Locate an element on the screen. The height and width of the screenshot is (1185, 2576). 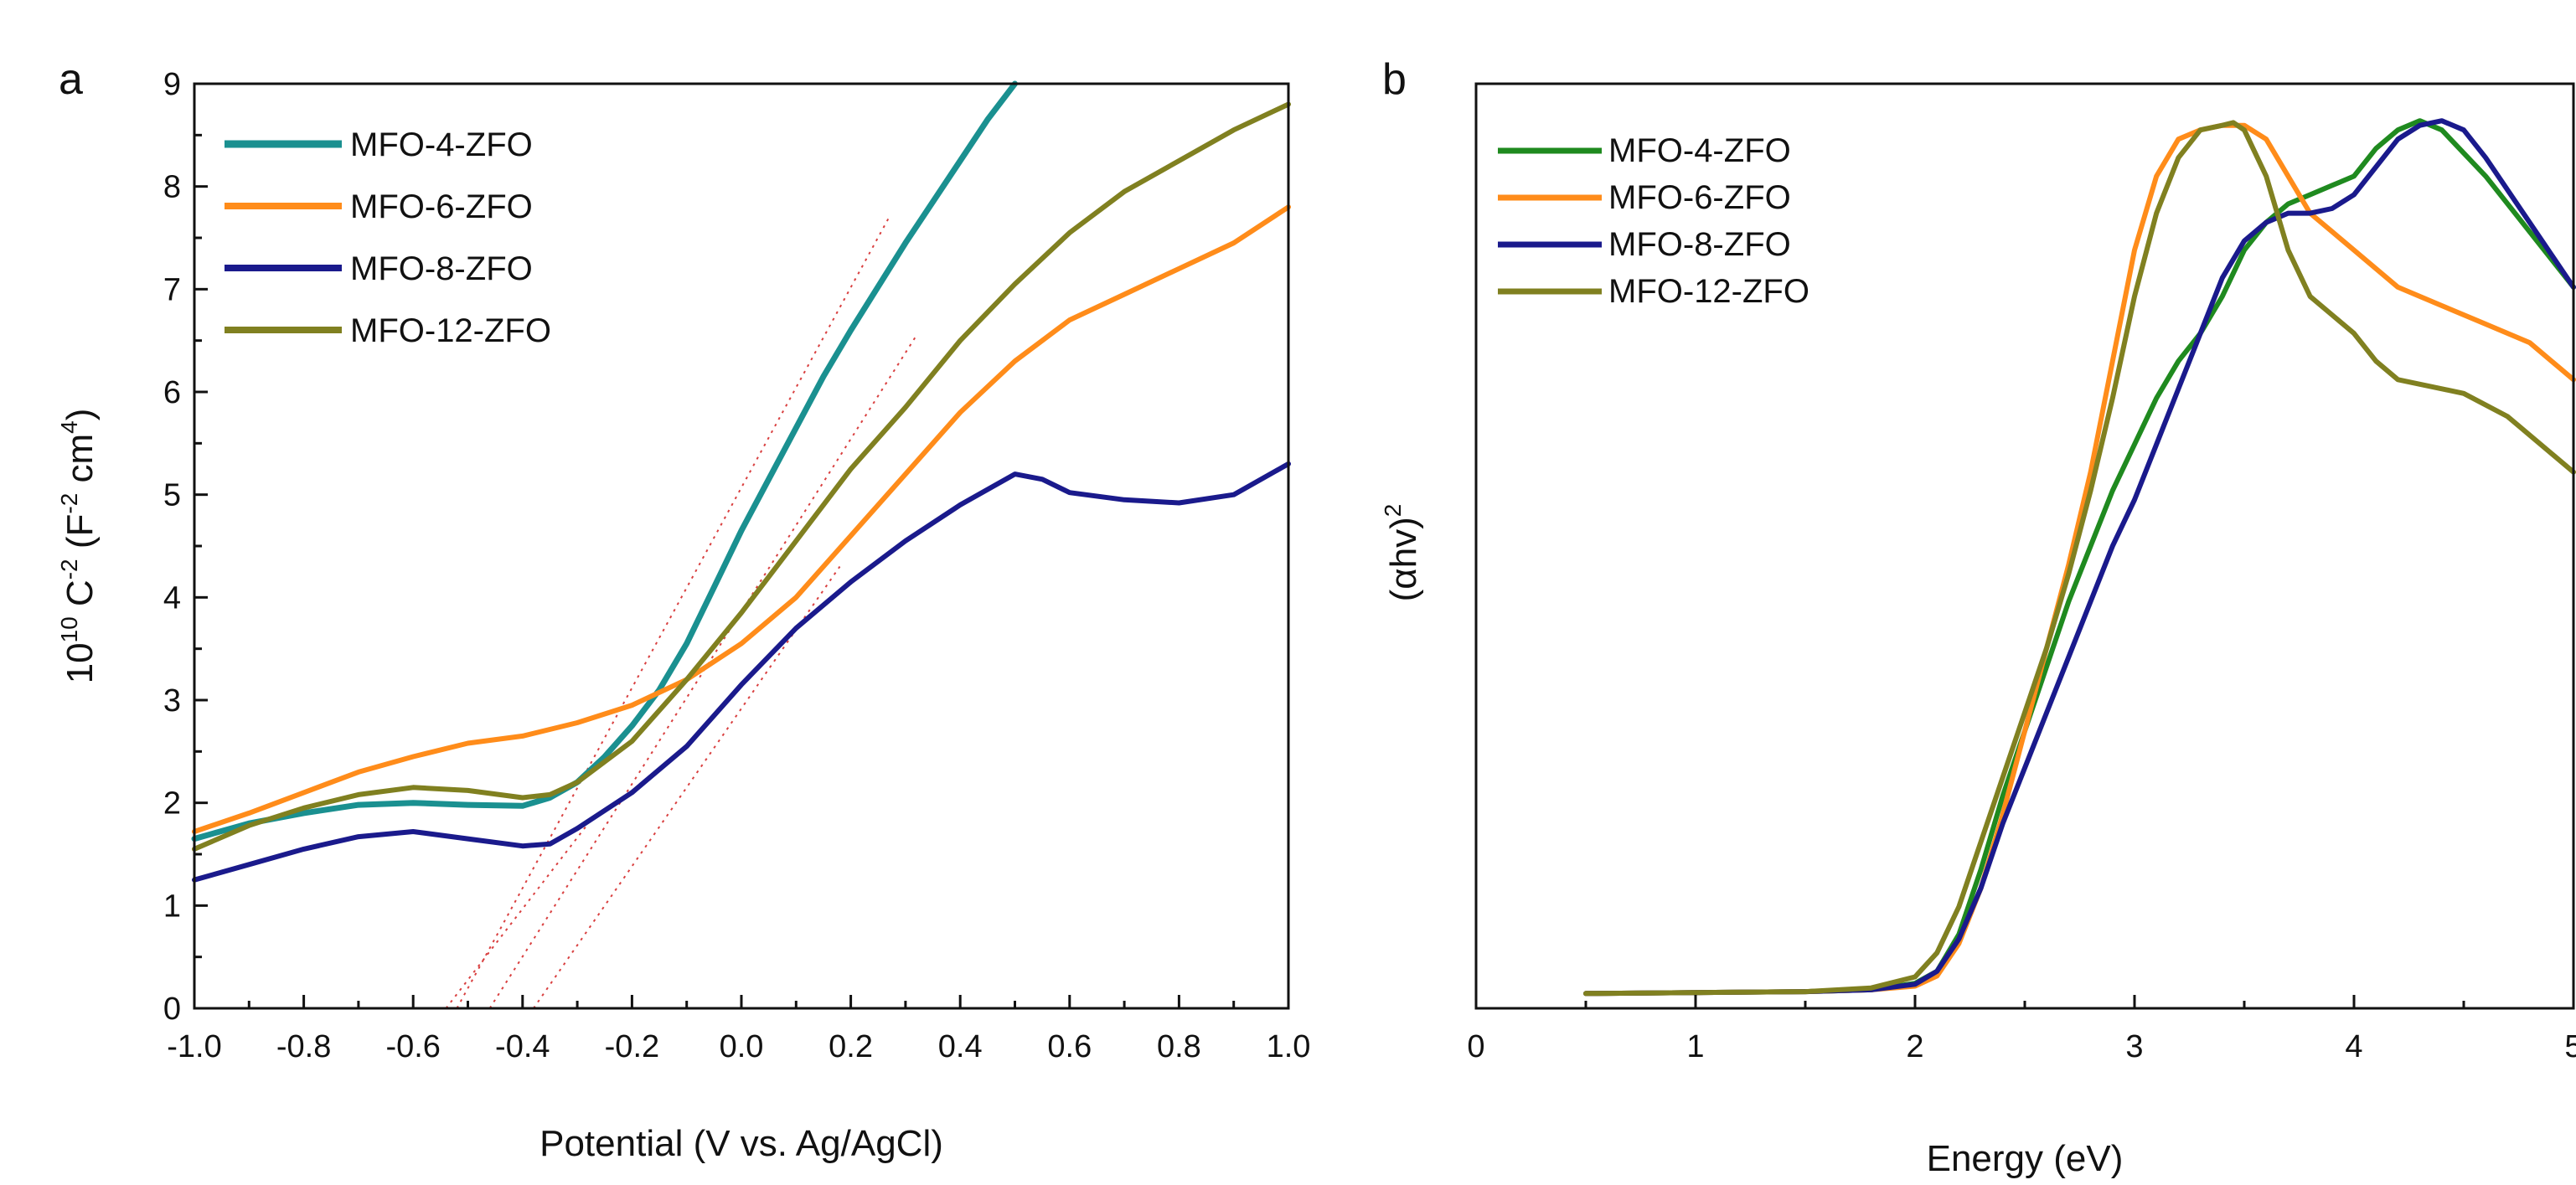
x-tick-label: -0.4 is located at coordinates (522, 1046).